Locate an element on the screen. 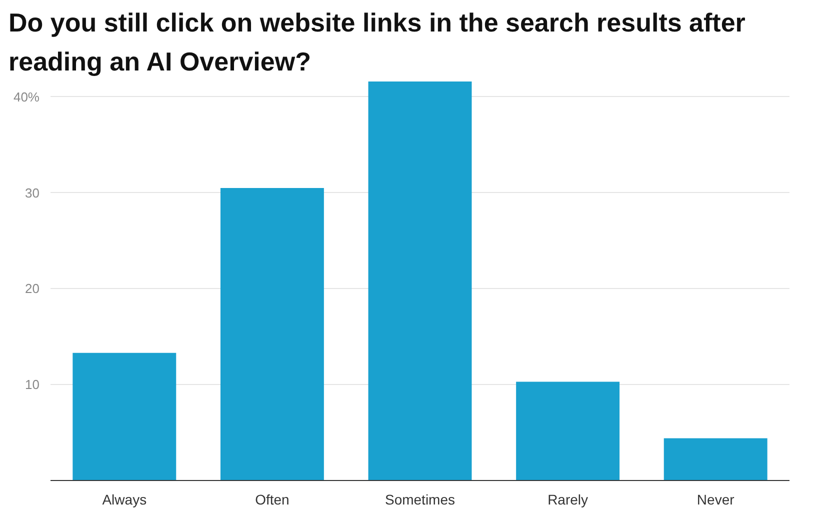 This screenshot has height=510, width=834. y-tick-label: 40% is located at coordinates (26, 96).